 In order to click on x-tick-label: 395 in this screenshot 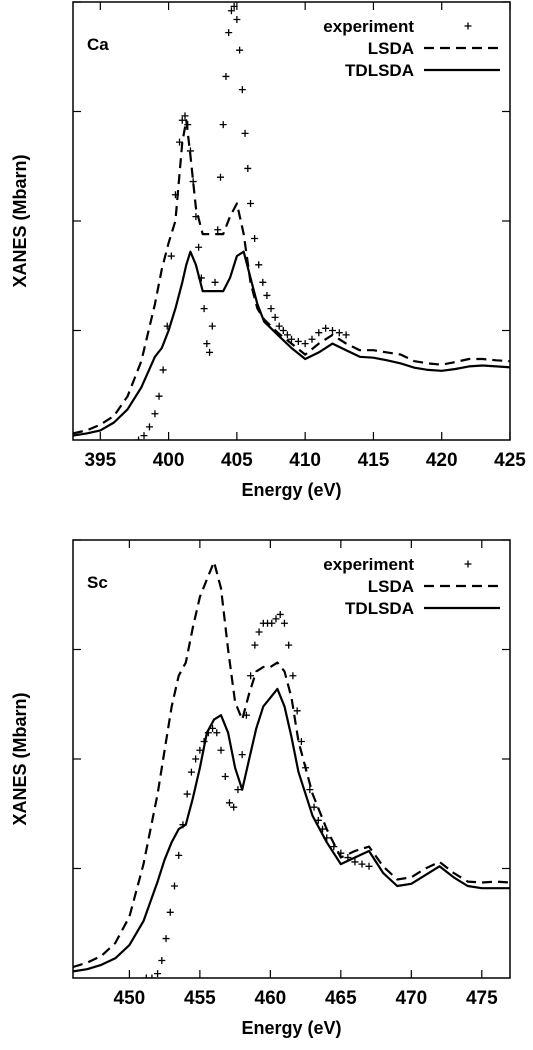, I will do `click(100, 460)`.